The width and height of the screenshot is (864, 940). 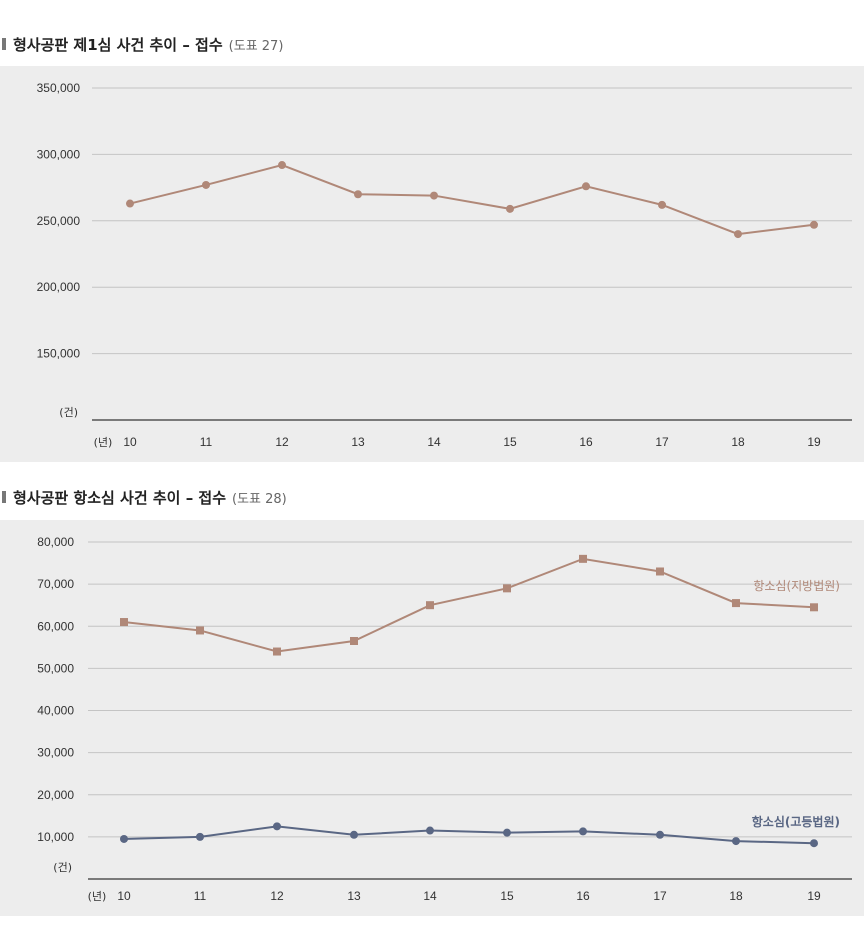 What do you see at coordinates (59, 354) in the screenshot?
I see `y-tick-label: 150,000` at bounding box center [59, 354].